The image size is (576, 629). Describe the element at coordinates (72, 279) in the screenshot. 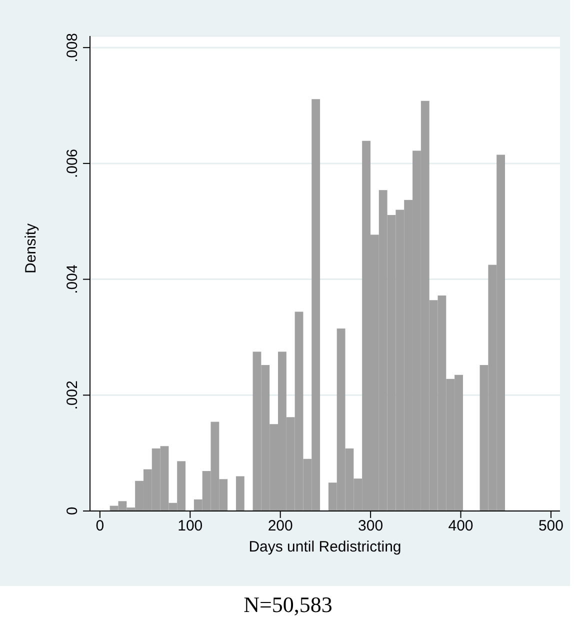

I see `y-tick-label: .004` at that location.